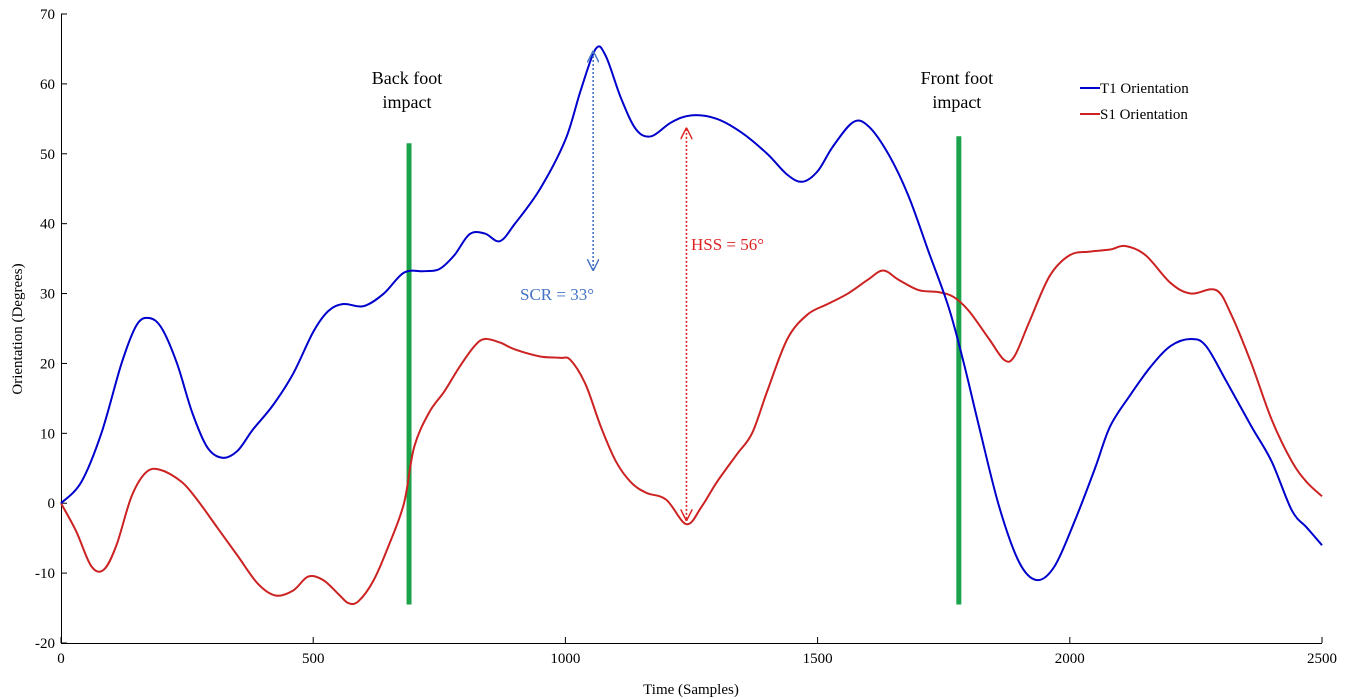 This screenshot has width=1357, height=699. Describe the element at coordinates (61, 659) in the screenshot. I see `x-tick-label: 0` at that location.